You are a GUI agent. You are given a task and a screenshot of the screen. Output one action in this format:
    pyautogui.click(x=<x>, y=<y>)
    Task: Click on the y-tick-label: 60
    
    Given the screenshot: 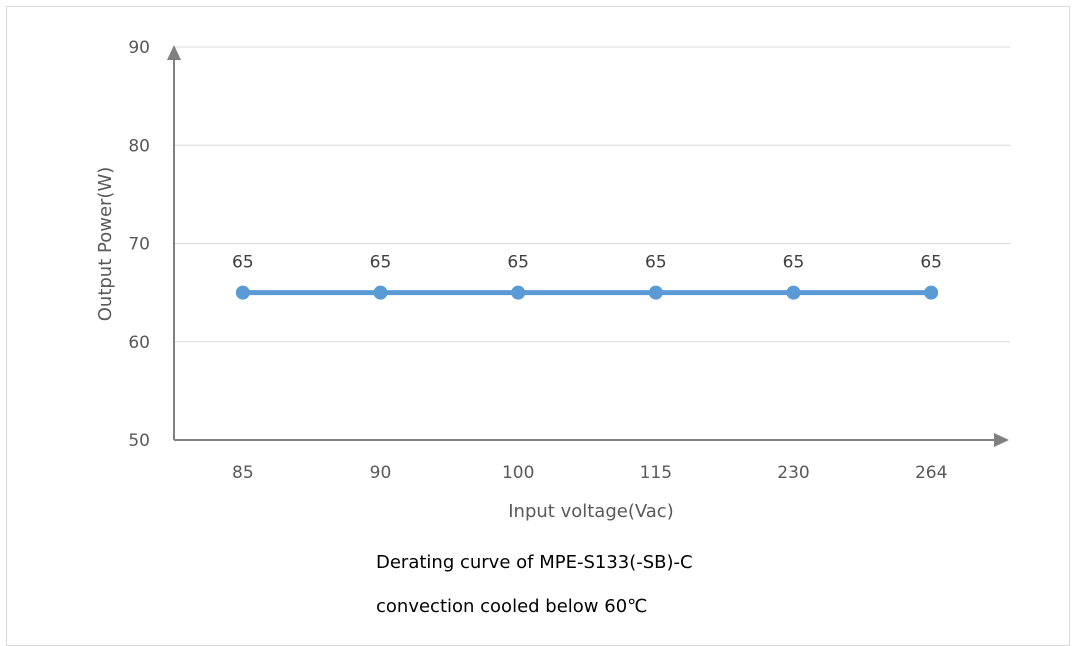 What is the action you would take?
    pyautogui.click(x=139, y=343)
    